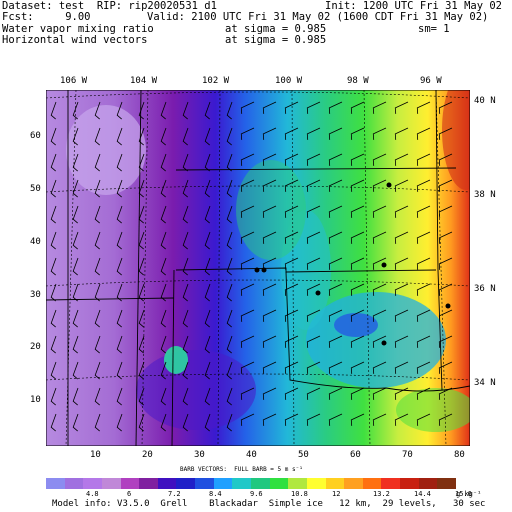 The height and width of the screenshot is (512, 512). Describe the element at coordinates (485, 195) in the screenshot. I see `lat-label-38n: 38 N` at that location.